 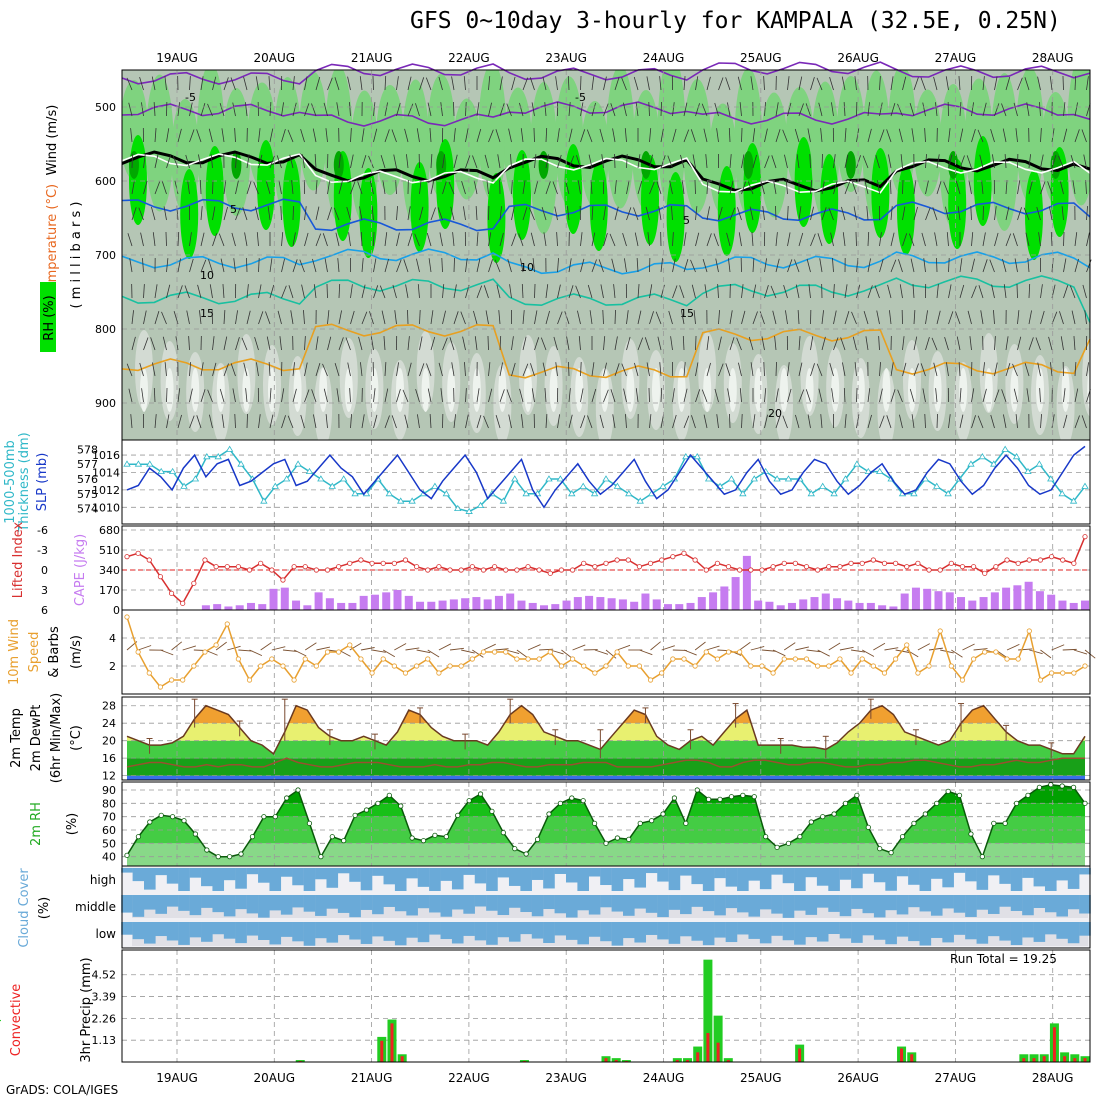 I want to click on day-label-top: 22AUG, so click(x=469, y=58).